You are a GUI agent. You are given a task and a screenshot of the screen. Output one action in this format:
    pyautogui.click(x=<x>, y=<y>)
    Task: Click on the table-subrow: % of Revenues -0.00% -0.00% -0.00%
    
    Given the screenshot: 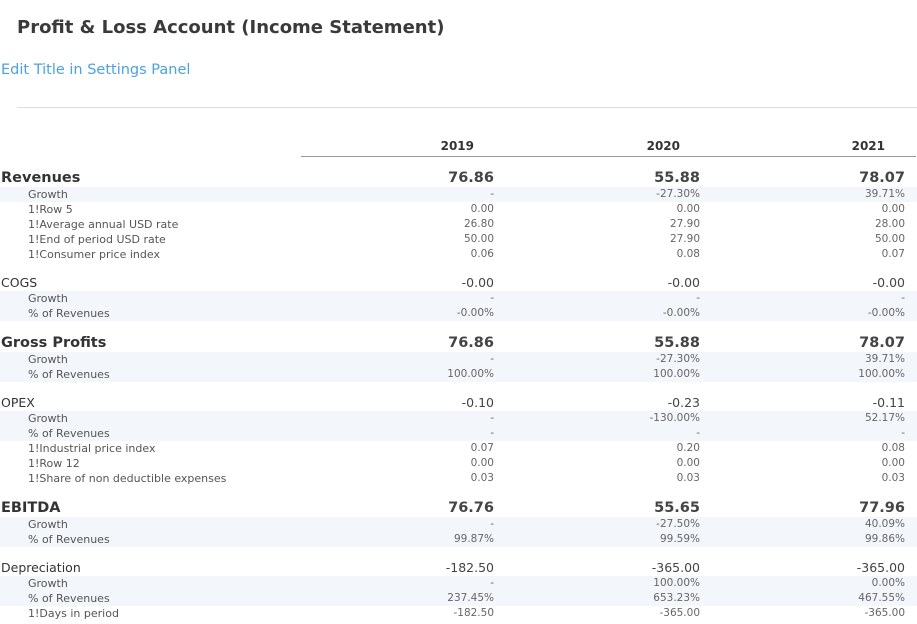 What is the action you would take?
    pyautogui.click(x=458, y=313)
    